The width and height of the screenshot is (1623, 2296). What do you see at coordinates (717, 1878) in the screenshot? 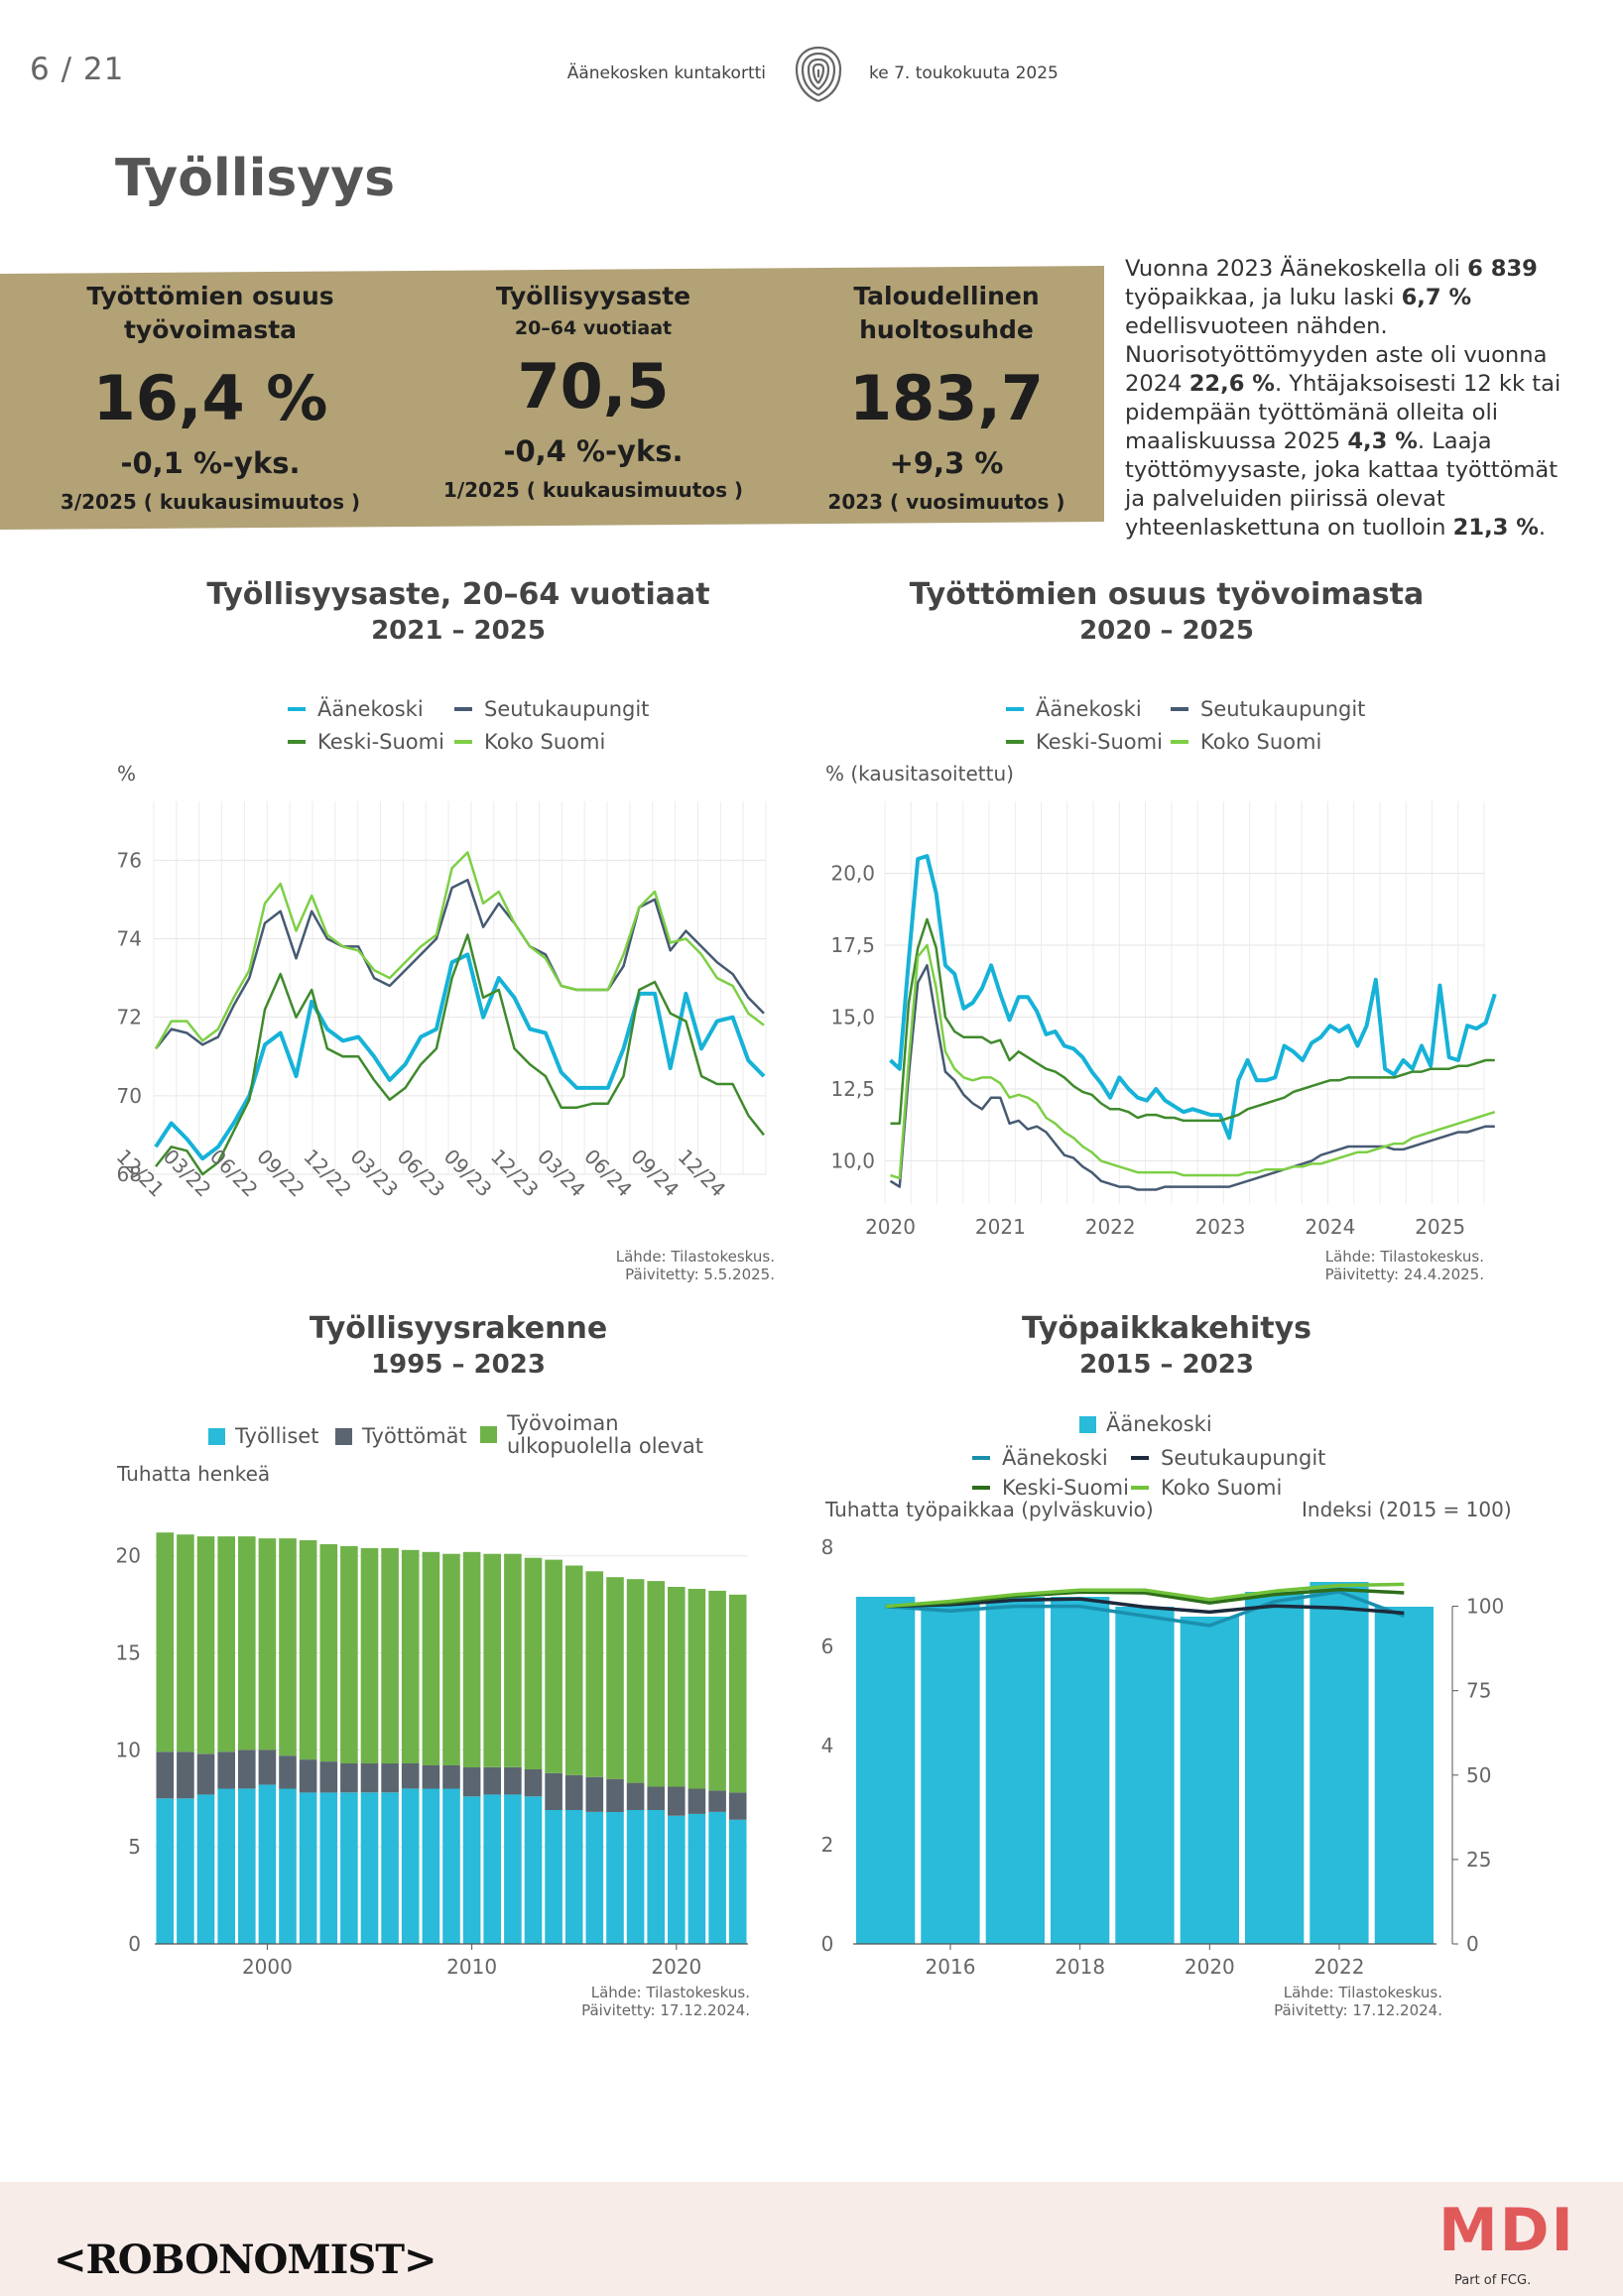
I see `bar-Työlliset-2022` at bounding box center [717, 1878].